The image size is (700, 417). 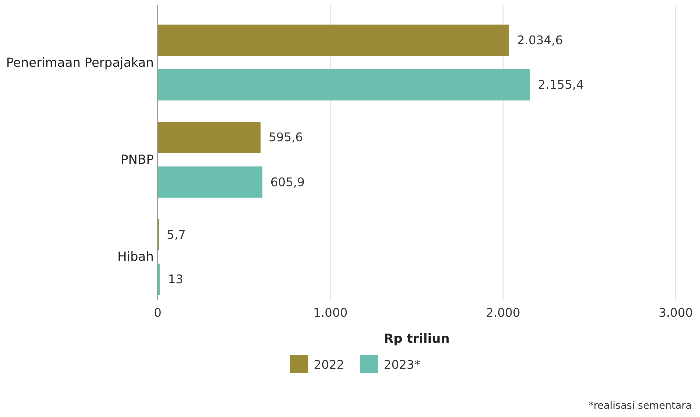 I want to click on x-tick-label: 3.000, so click(x=676, y=313).